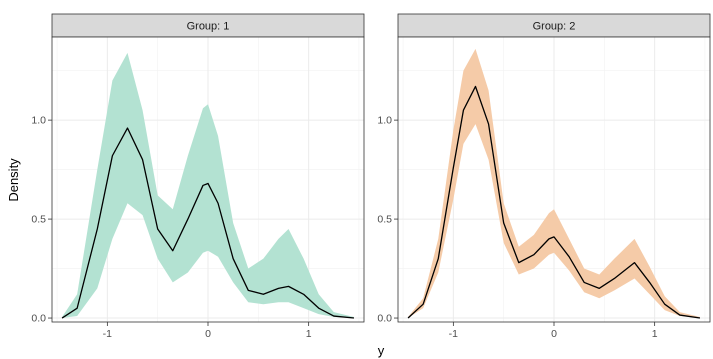  Describe the element at coordinates (13, 180) in the screenshot. I see `y-axis-title: Density` at that location.